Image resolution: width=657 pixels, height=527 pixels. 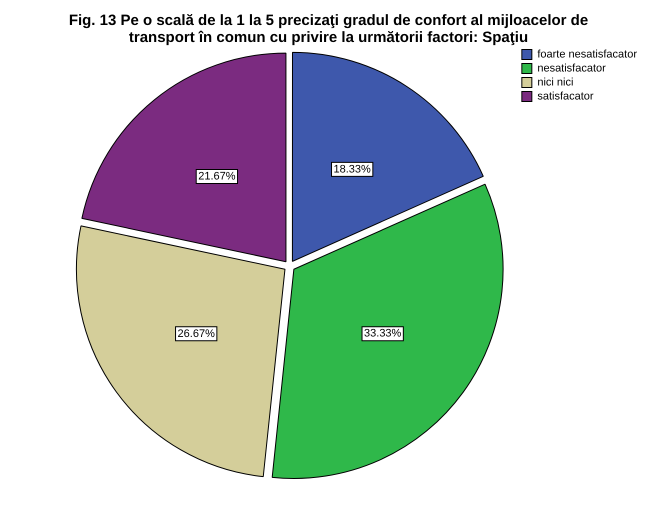 I want to click on legend-label: satisfacator, so click(x=565, y=96).